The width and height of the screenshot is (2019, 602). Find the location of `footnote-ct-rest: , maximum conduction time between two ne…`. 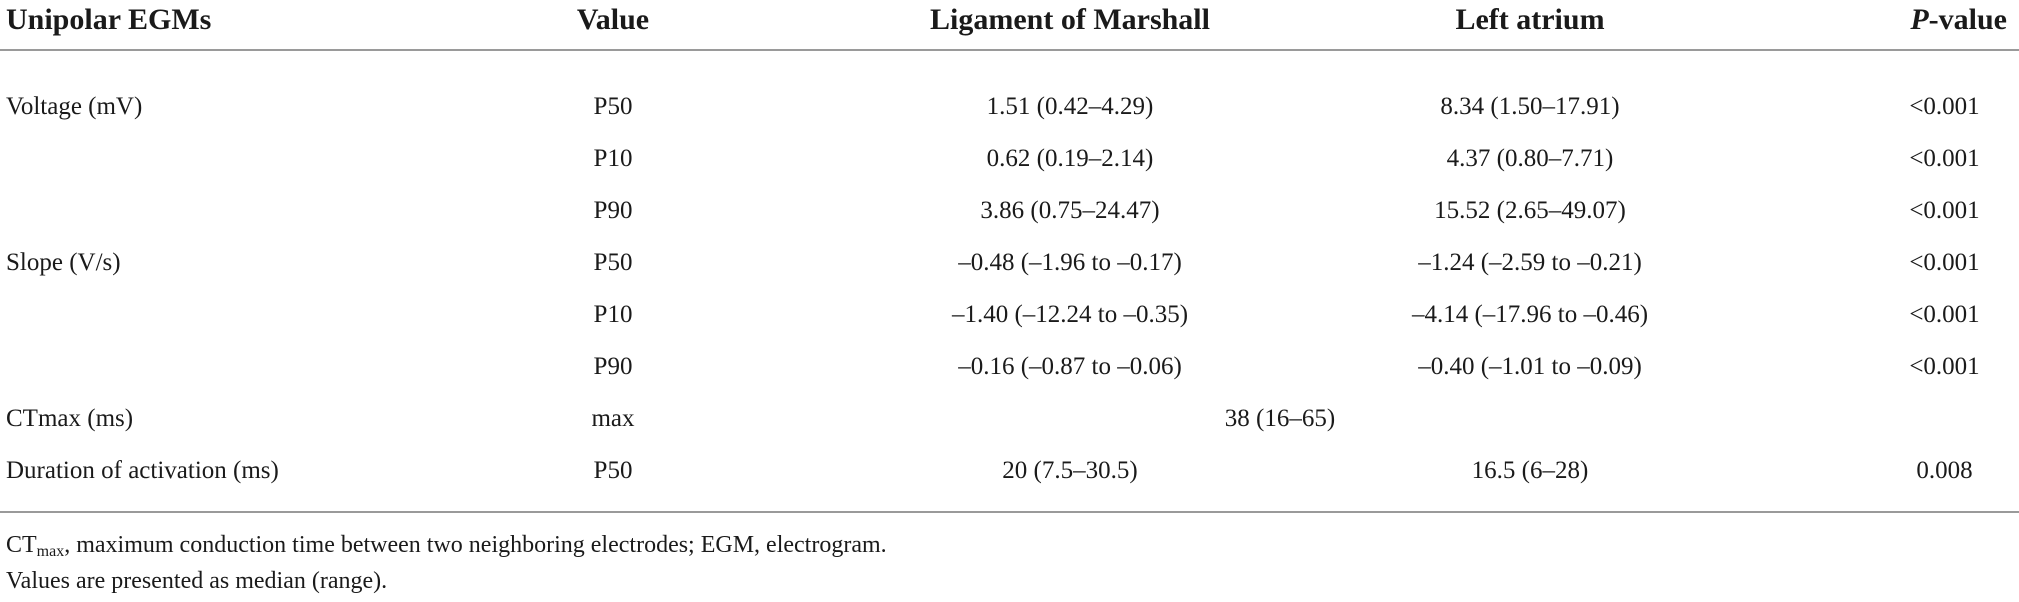

footnote-ct-rest: , maximum conduction time between two ne… is located at coordinates (475, 545).